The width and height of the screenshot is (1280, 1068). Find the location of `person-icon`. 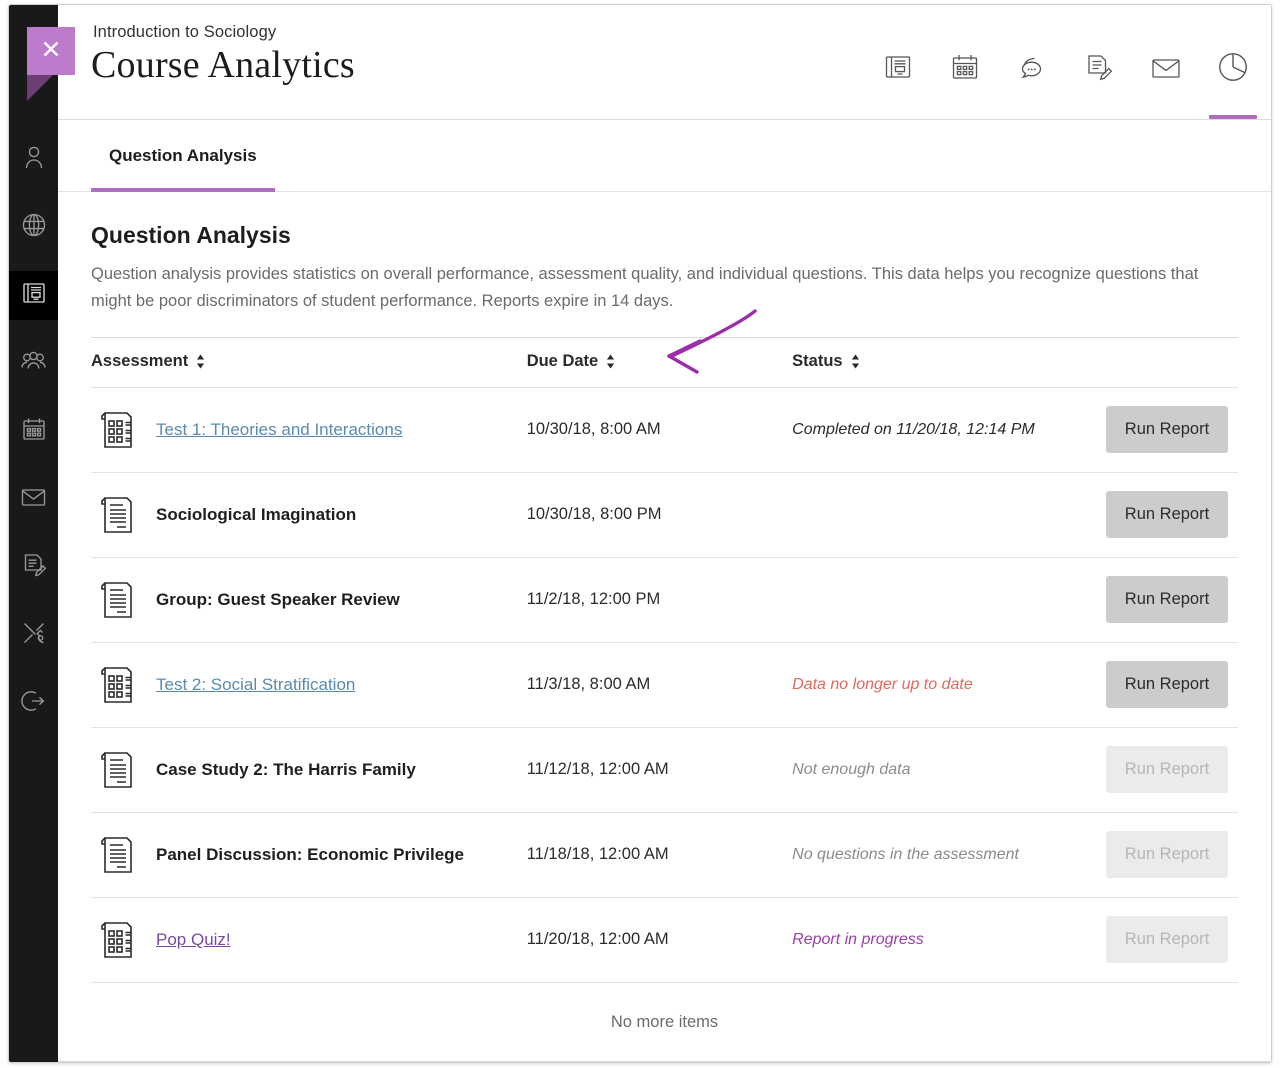

person-icon is located at coordinates (34, 159).